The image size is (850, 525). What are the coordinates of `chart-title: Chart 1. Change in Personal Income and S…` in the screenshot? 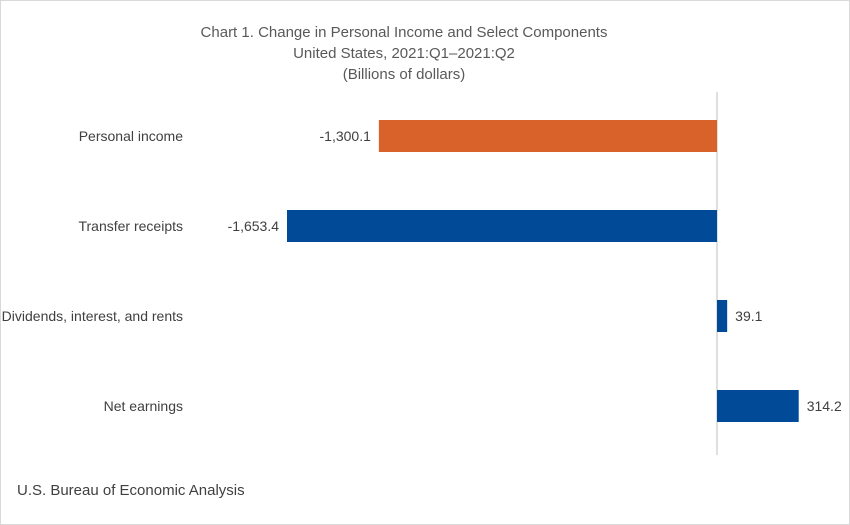 It's located at (404, 32).